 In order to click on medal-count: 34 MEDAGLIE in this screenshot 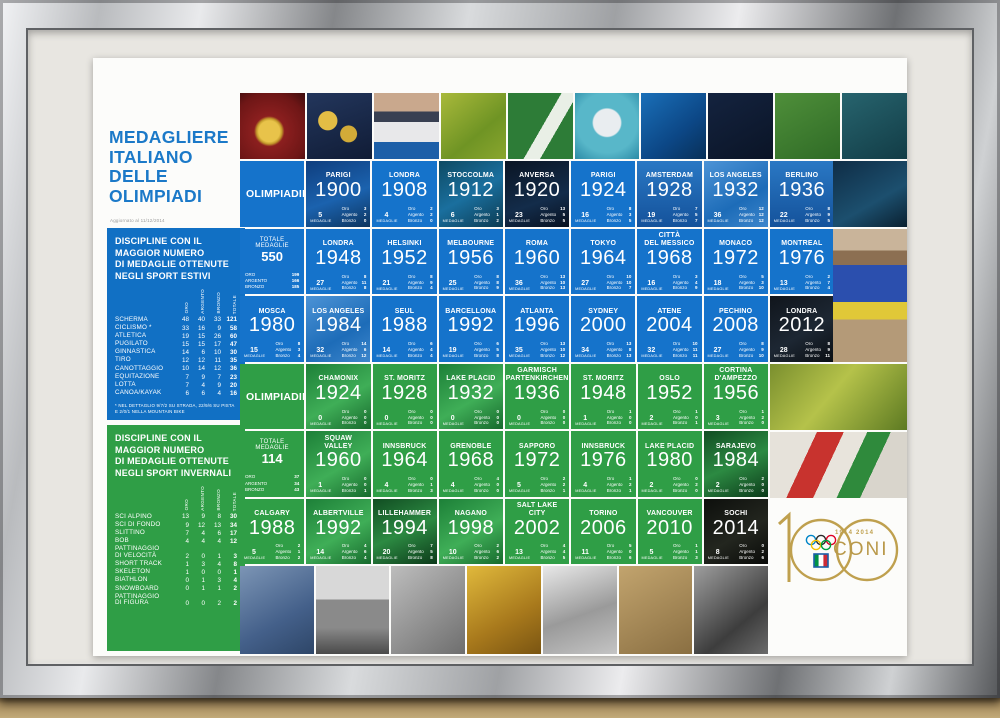, I will do `click(586, 353)`.